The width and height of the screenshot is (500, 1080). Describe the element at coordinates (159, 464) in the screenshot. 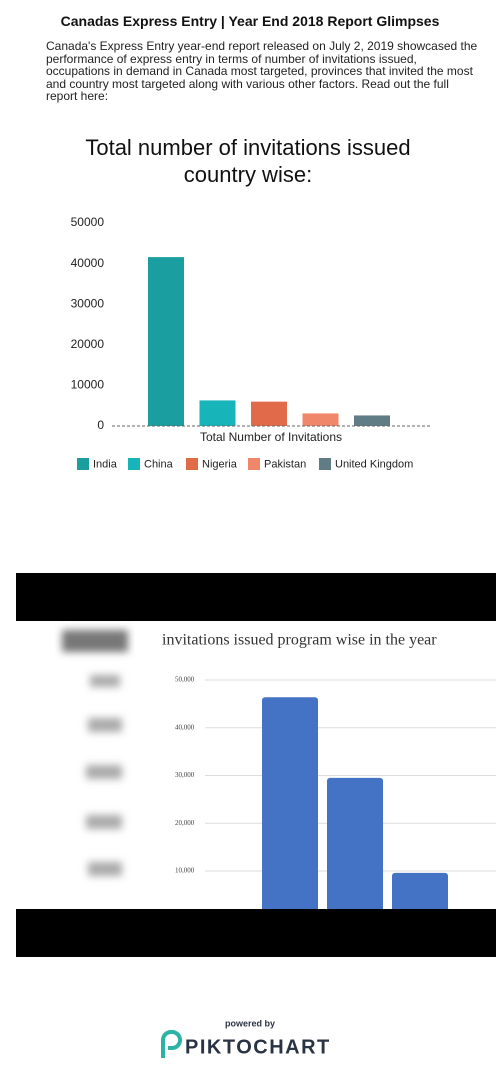

I see `legend-label: China` at that location.